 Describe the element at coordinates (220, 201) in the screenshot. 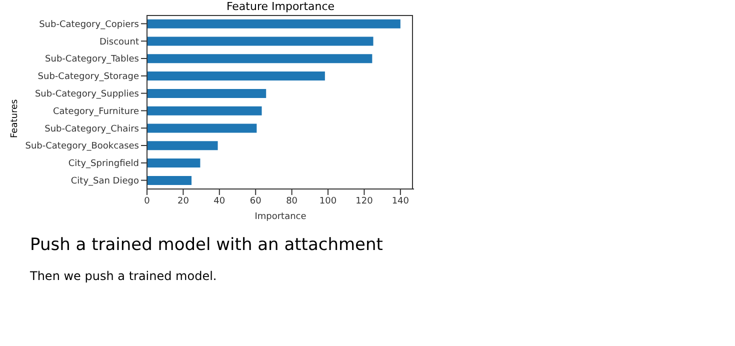

I see `x-tick-label: 40` at that location.